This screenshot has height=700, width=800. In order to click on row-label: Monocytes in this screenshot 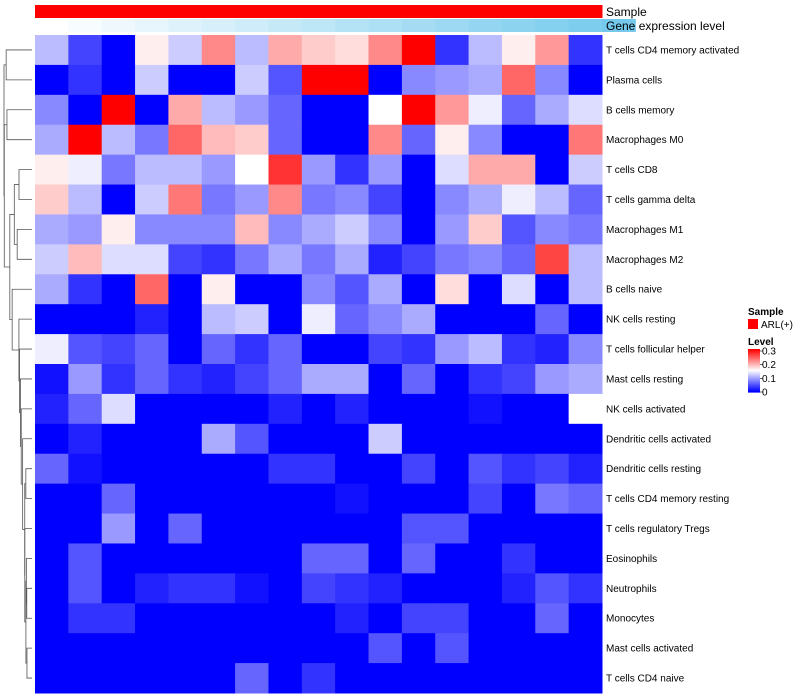, I will do `click(630, 619)`.